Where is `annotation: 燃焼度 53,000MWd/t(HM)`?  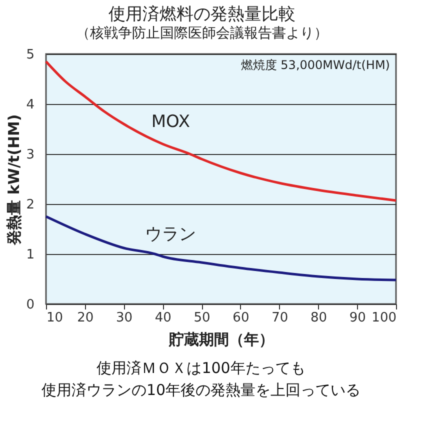
annotation: 燃焼度 53,000MWd/t(HM) is located at coordinates (315, 65).